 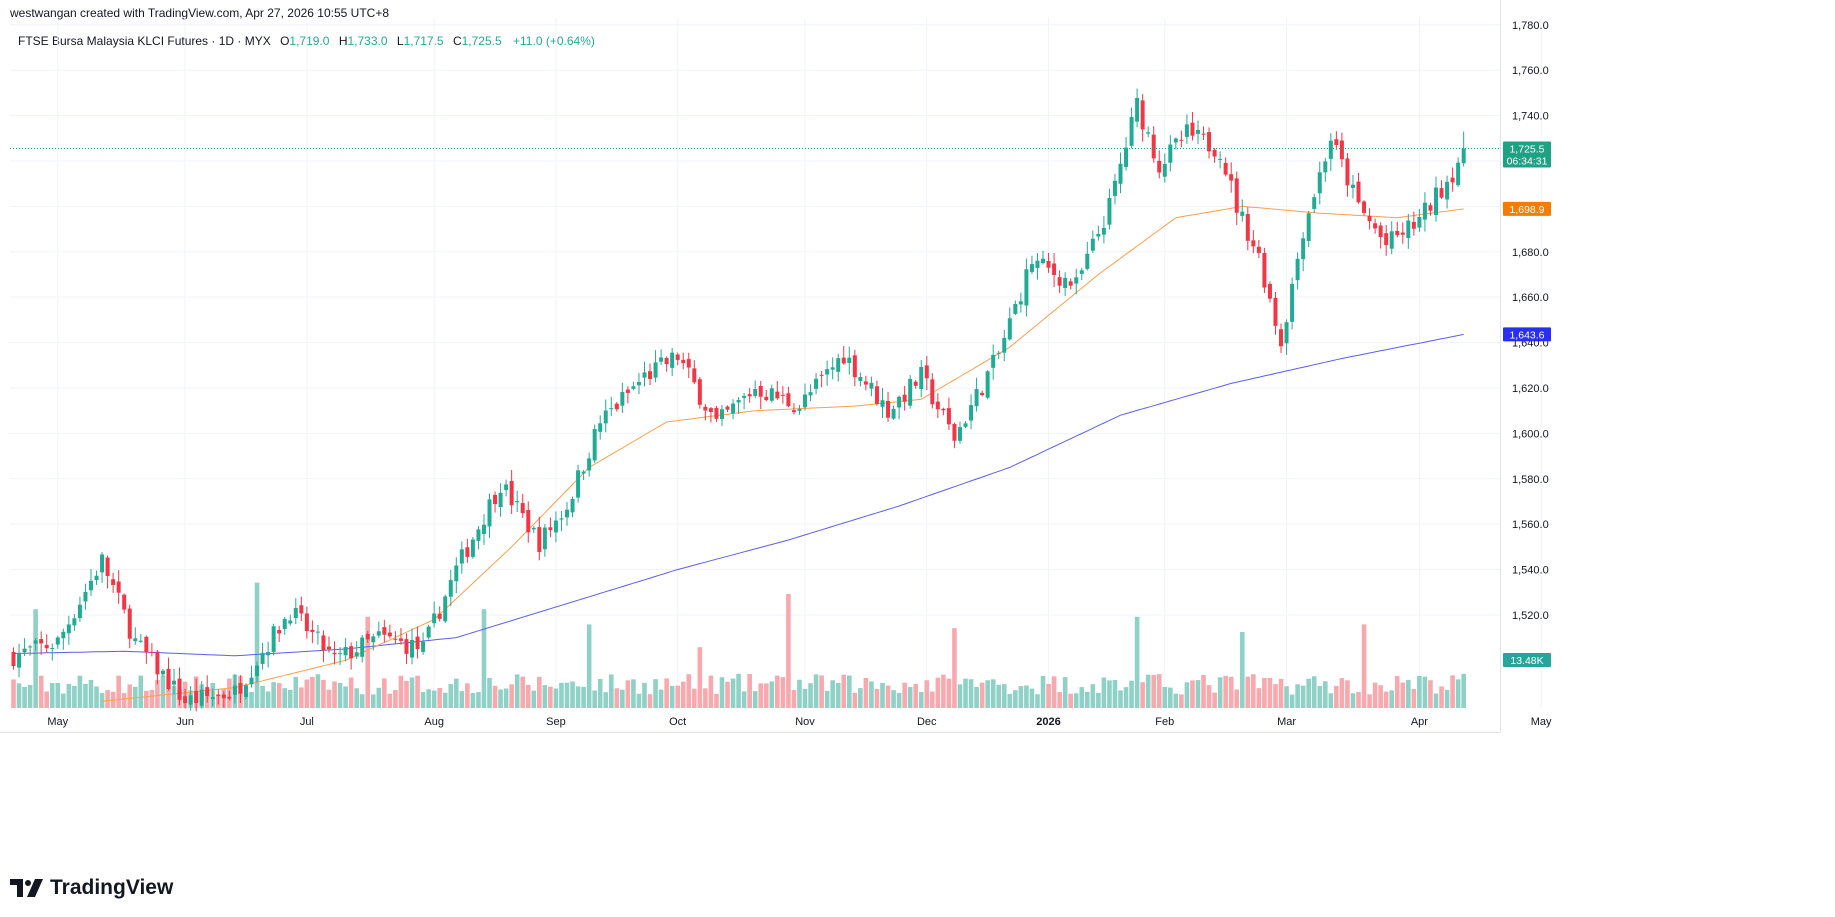 I want to click on ma-slow-badge: 1,643.6, so click(x=1527, y=334).